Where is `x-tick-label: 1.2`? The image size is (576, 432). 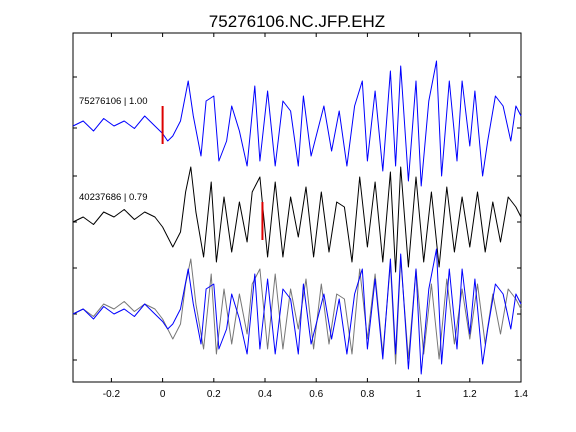
x-tick-label: 1.2 is located at coordinates (470, 394).